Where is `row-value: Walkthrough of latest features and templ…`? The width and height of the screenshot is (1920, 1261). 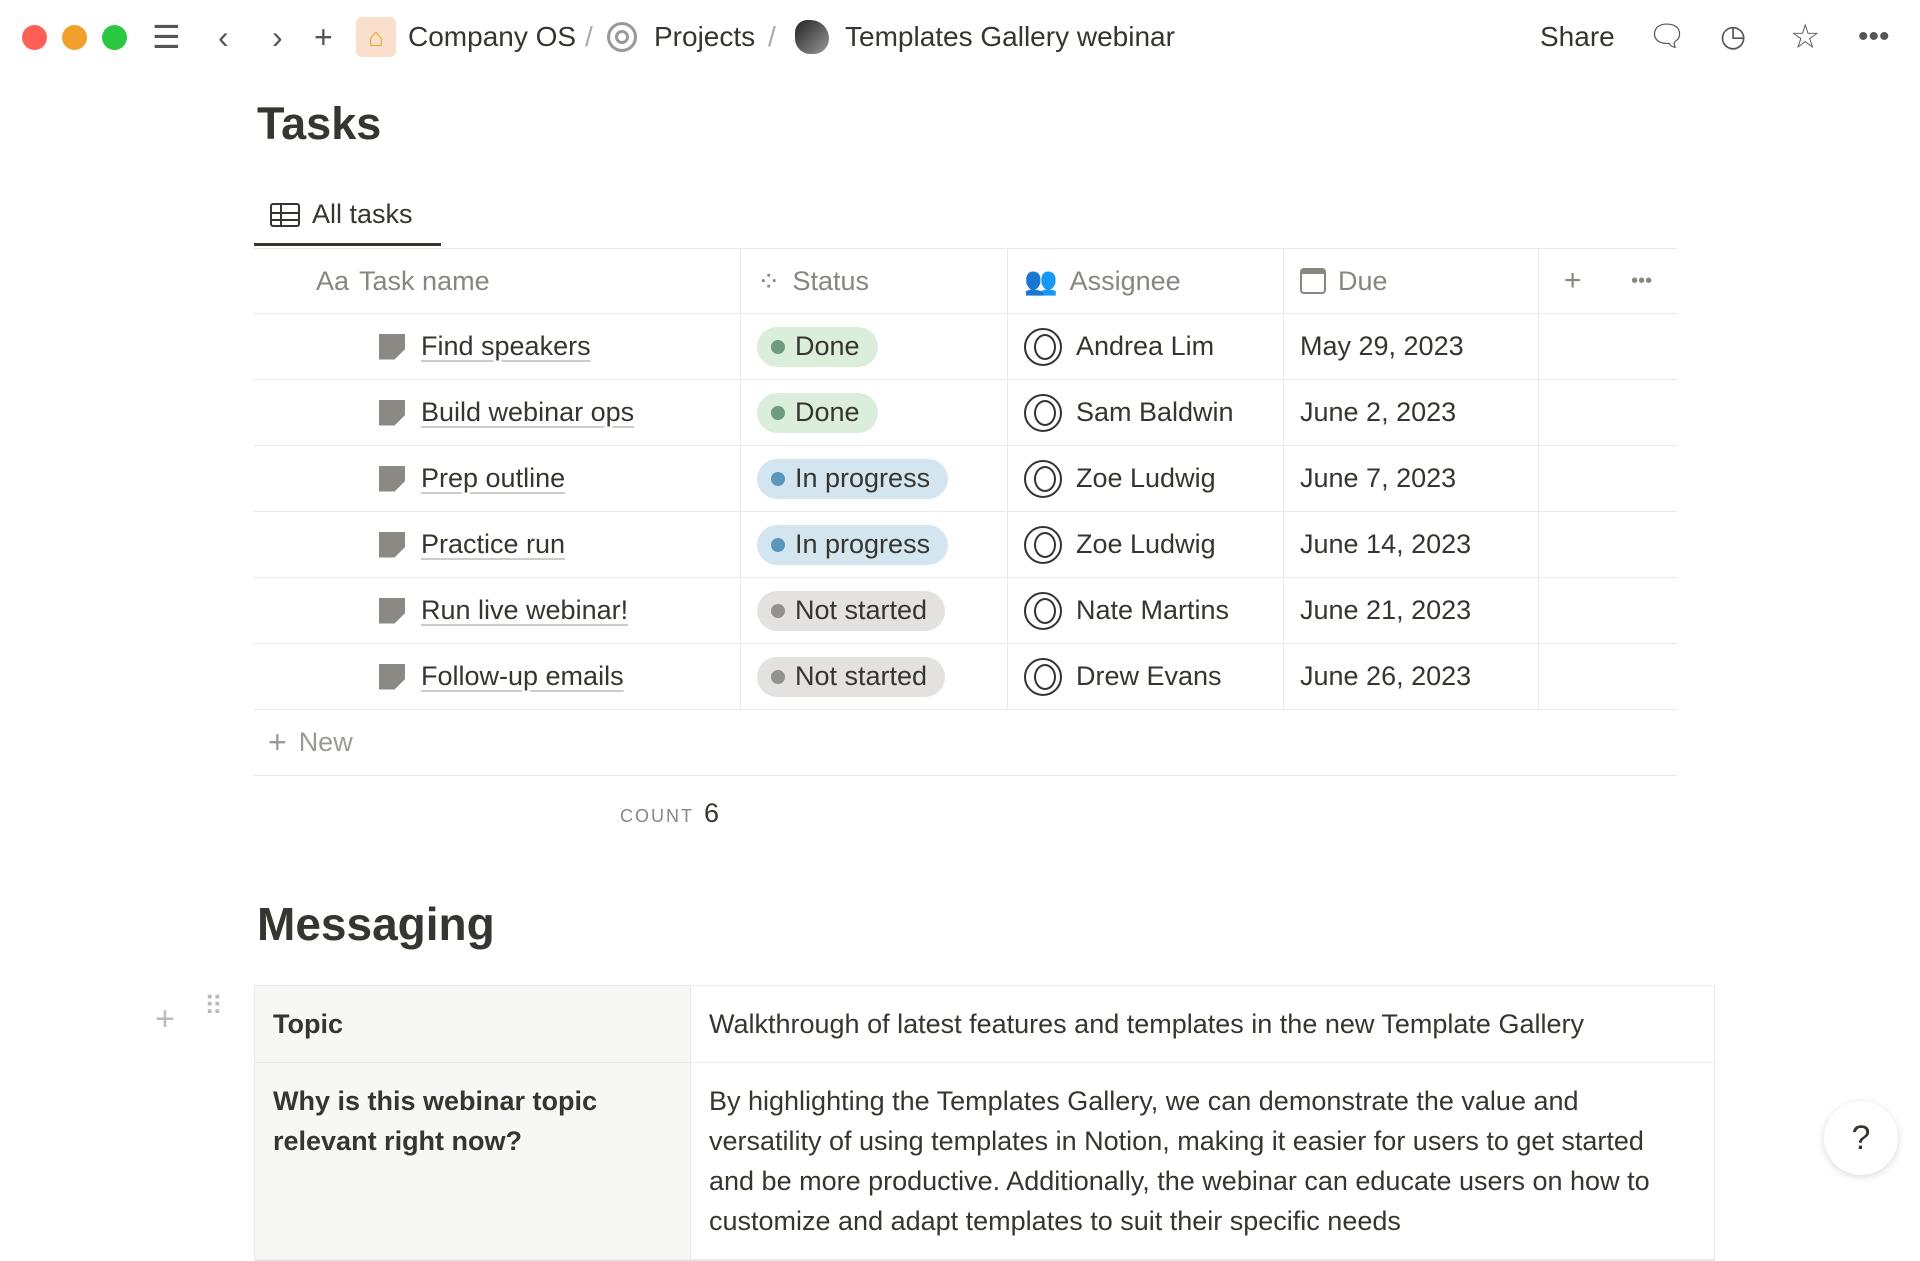
row-value: Walkthrough of latest features and templ… is located at coordinates (1146, 1024).